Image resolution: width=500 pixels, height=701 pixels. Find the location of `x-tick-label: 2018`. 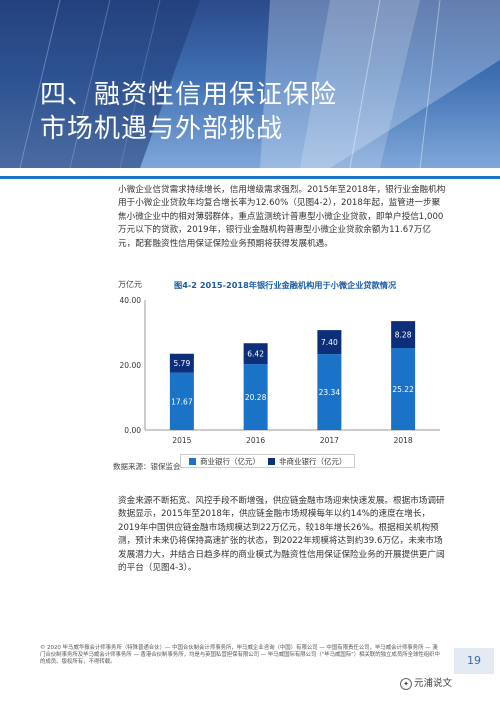

x-tick-label: 2018 is located at coordinates (403, 440).